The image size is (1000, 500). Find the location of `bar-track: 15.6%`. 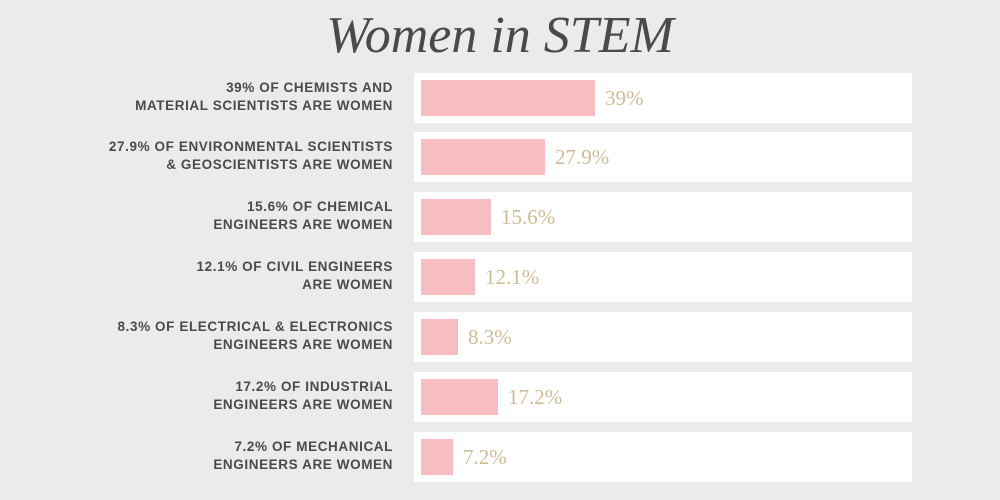

bar-track: 15.6% is located at coordinates (663, 217).